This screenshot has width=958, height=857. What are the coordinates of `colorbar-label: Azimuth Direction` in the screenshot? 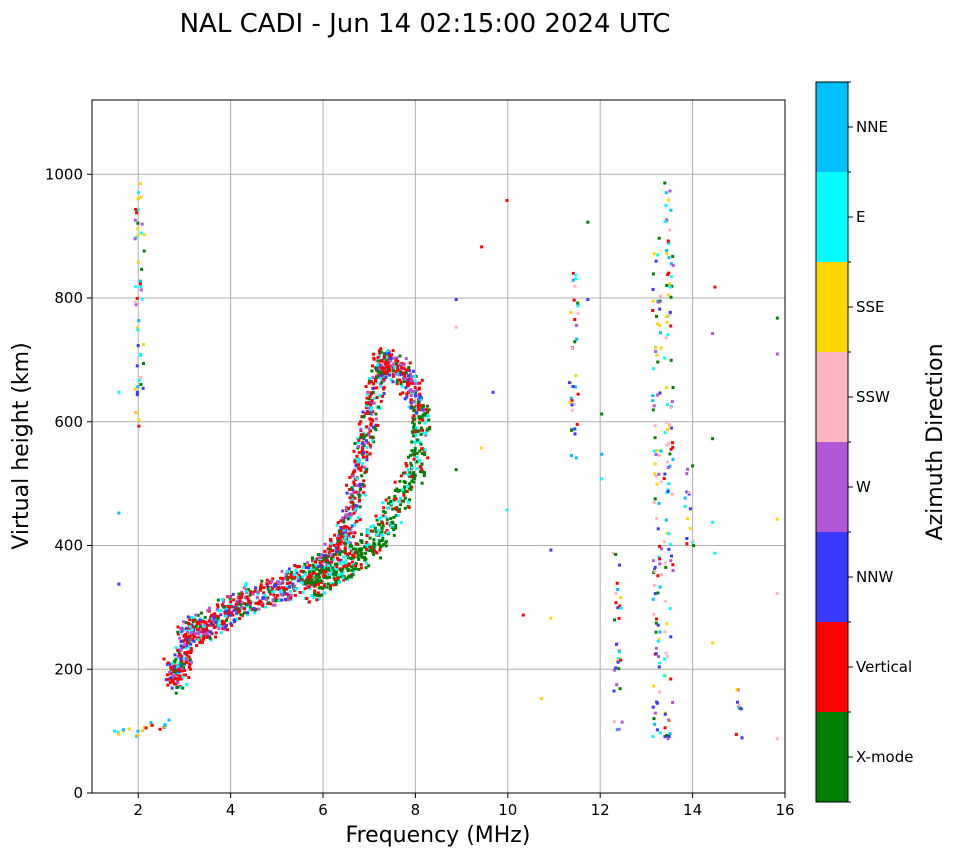 It's located at (935, 441).